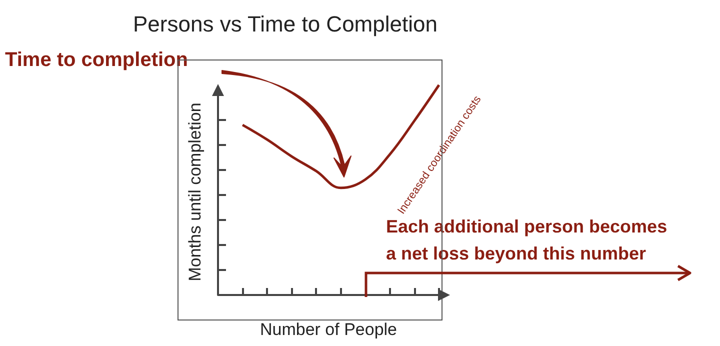 This screenshot has width=720, height=346. Describe the element at coordinates (195, 192) in the screenshot. I see `y-axis-title: Months until completion` at that location.